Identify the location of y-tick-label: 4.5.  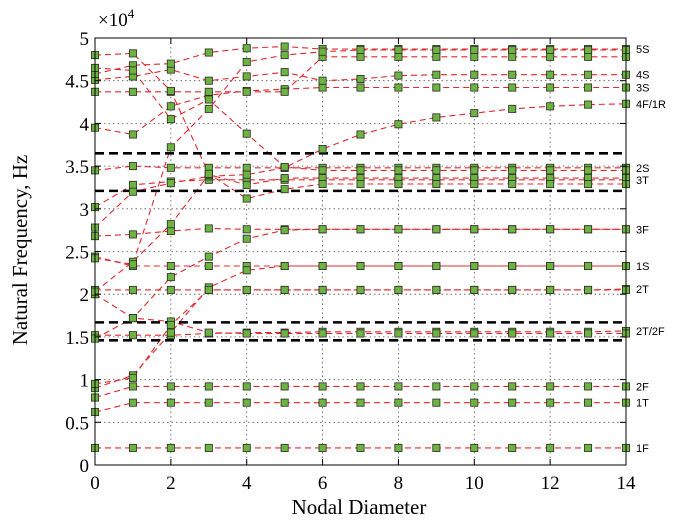
(77, 82).